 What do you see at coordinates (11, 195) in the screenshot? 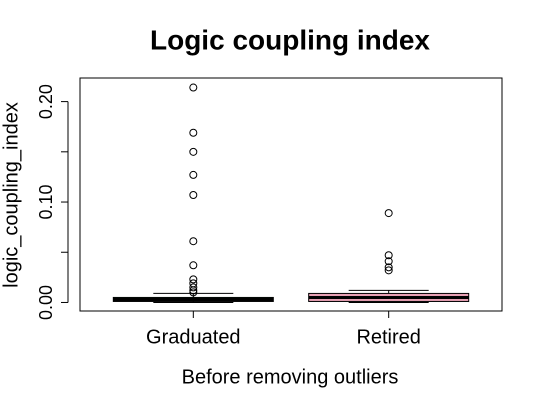
I see `y-axis-label: logic_coupling_index` at bounding box center [11, 195].